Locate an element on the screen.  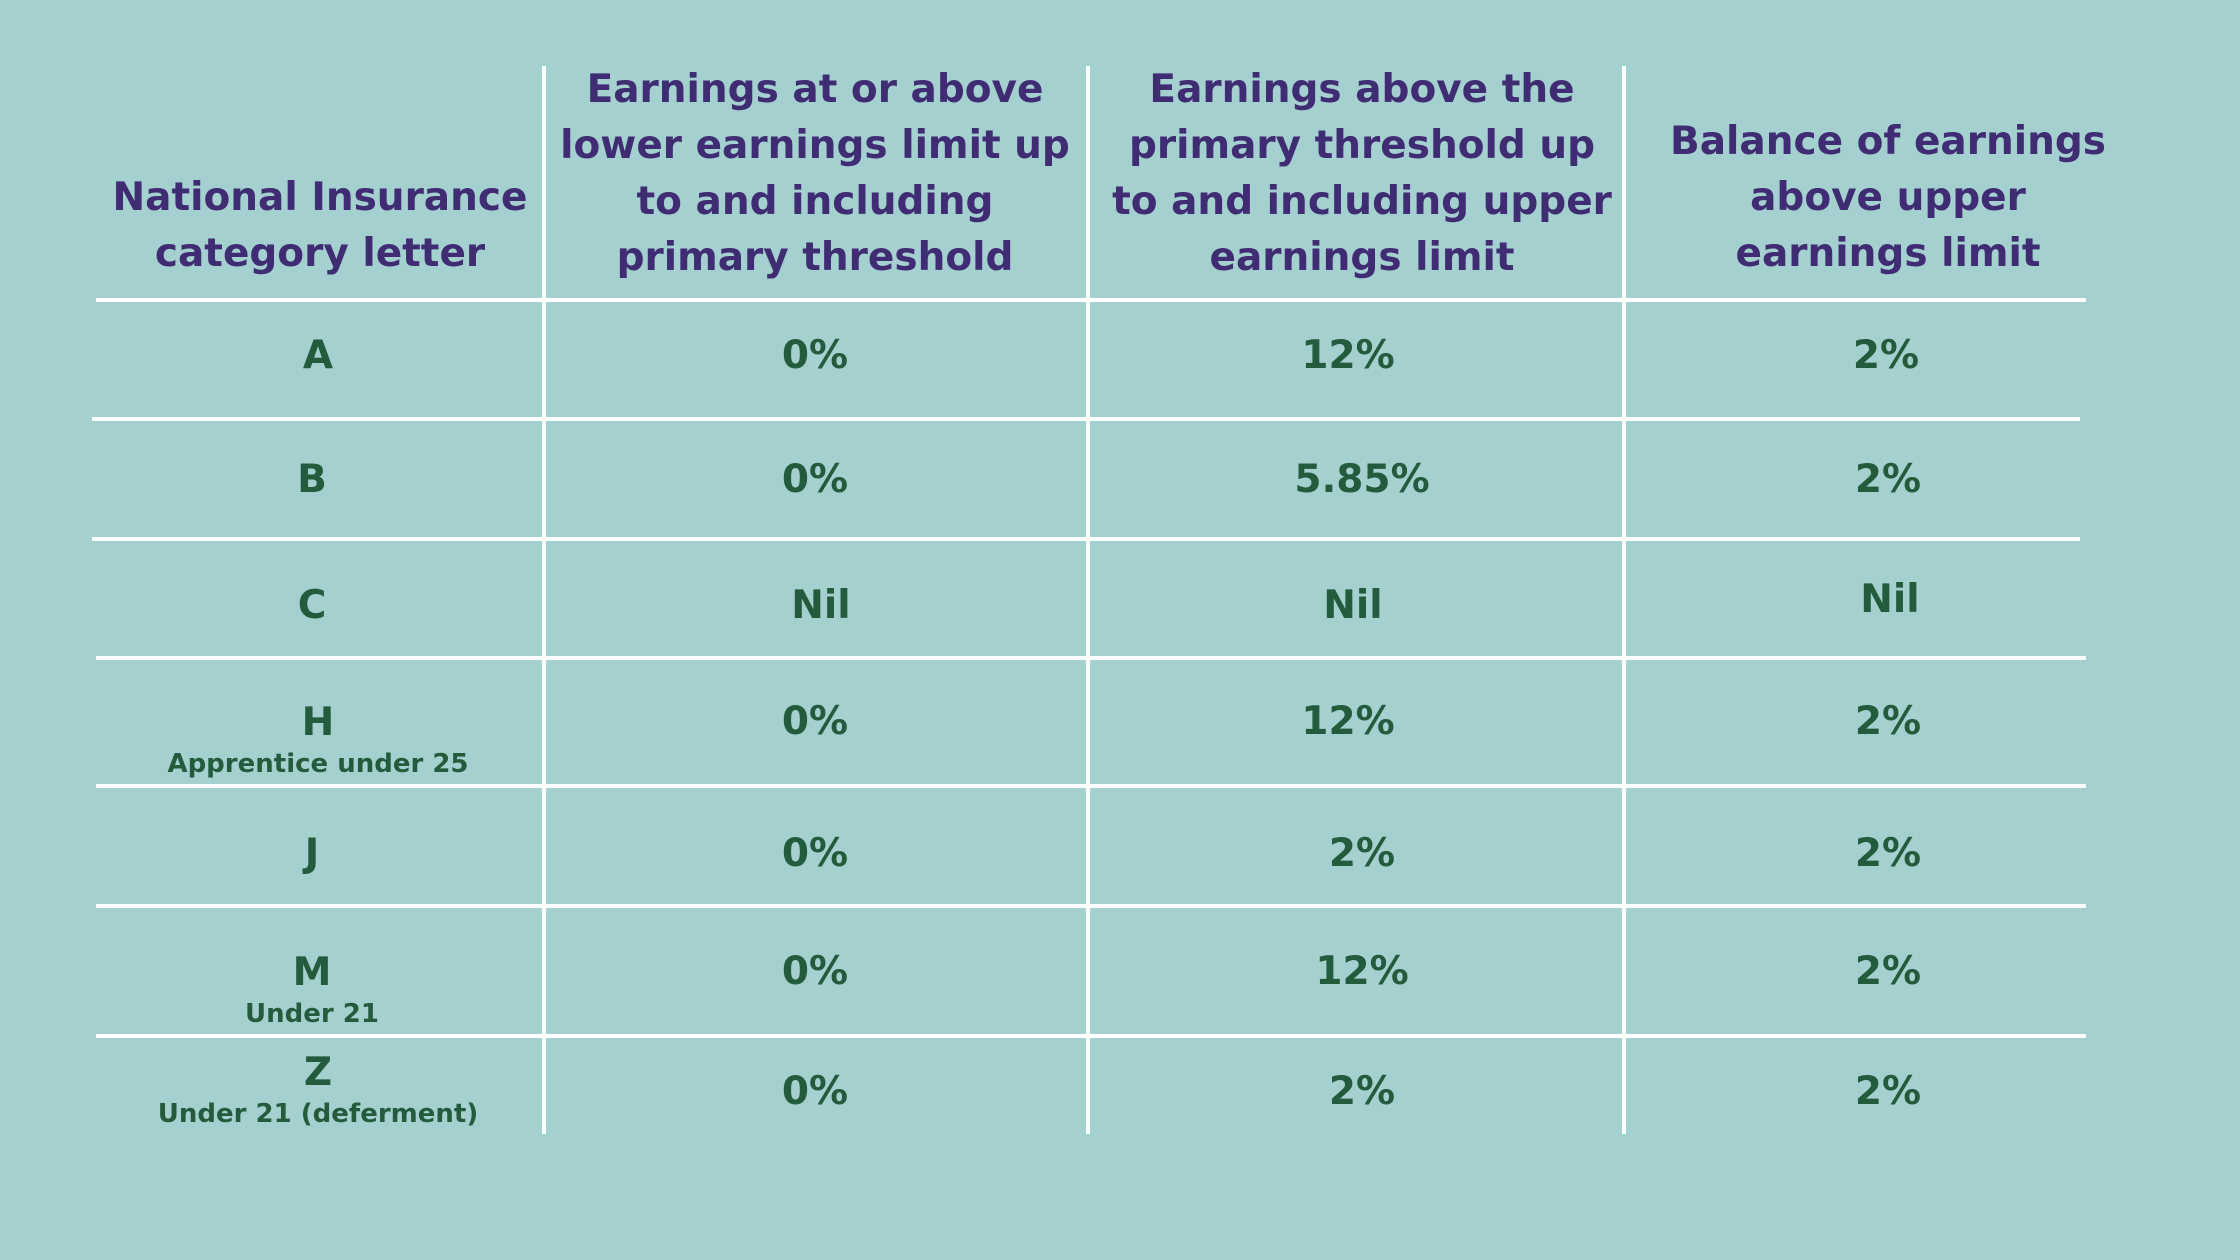
table-row-j-letter: J is located at coordinates (312, 854).